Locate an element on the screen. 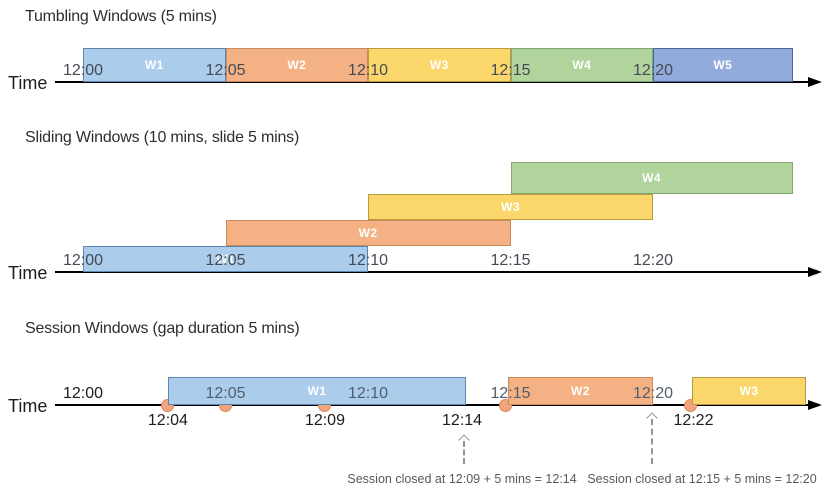 This screenshot has width=829, height=498. event-time-label: 12:09 is located at coordinates (324, 420).